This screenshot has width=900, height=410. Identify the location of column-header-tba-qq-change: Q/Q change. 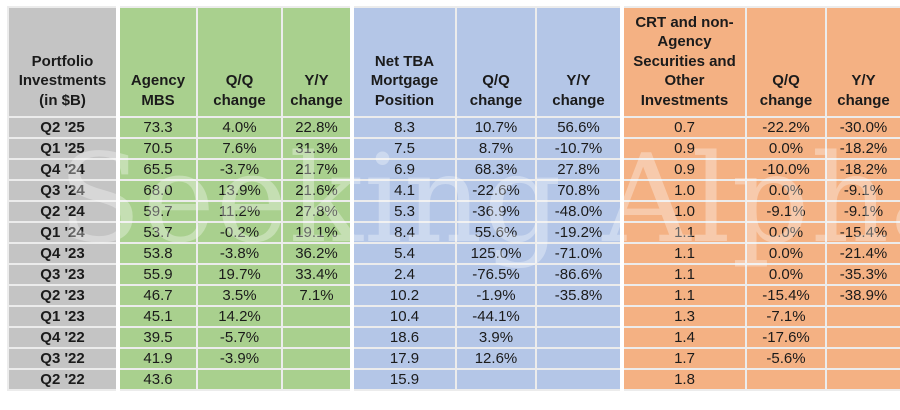
(496, 62).